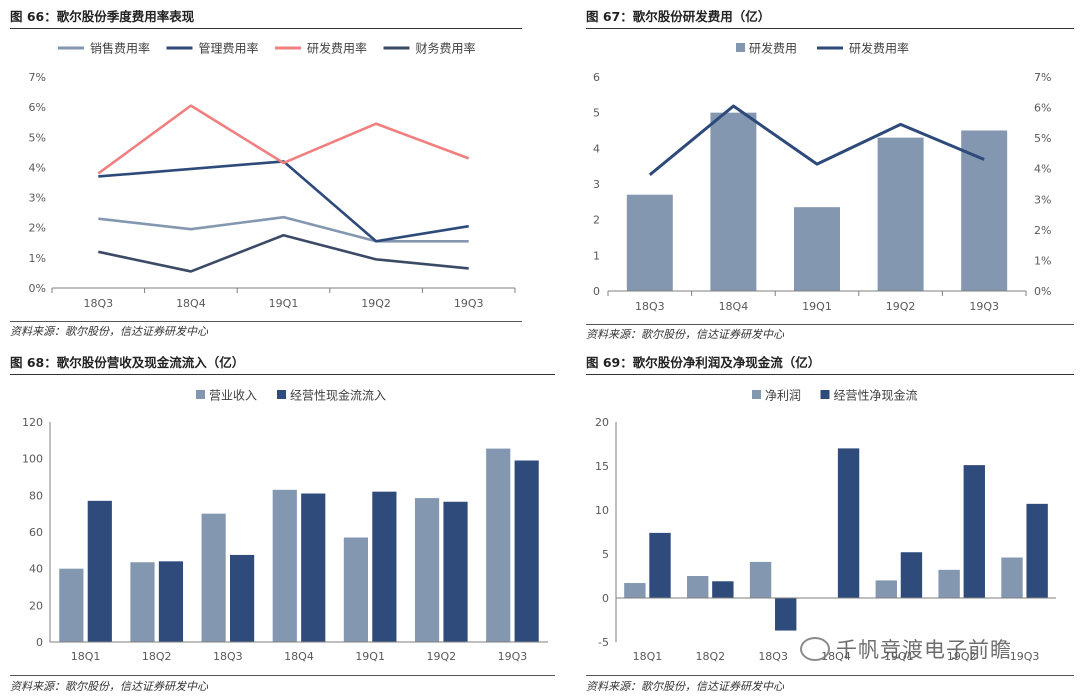 This screenshot has height=698, width=1080. I want to click on fig67-xtick-0: 18Q3, so click(650, 306).